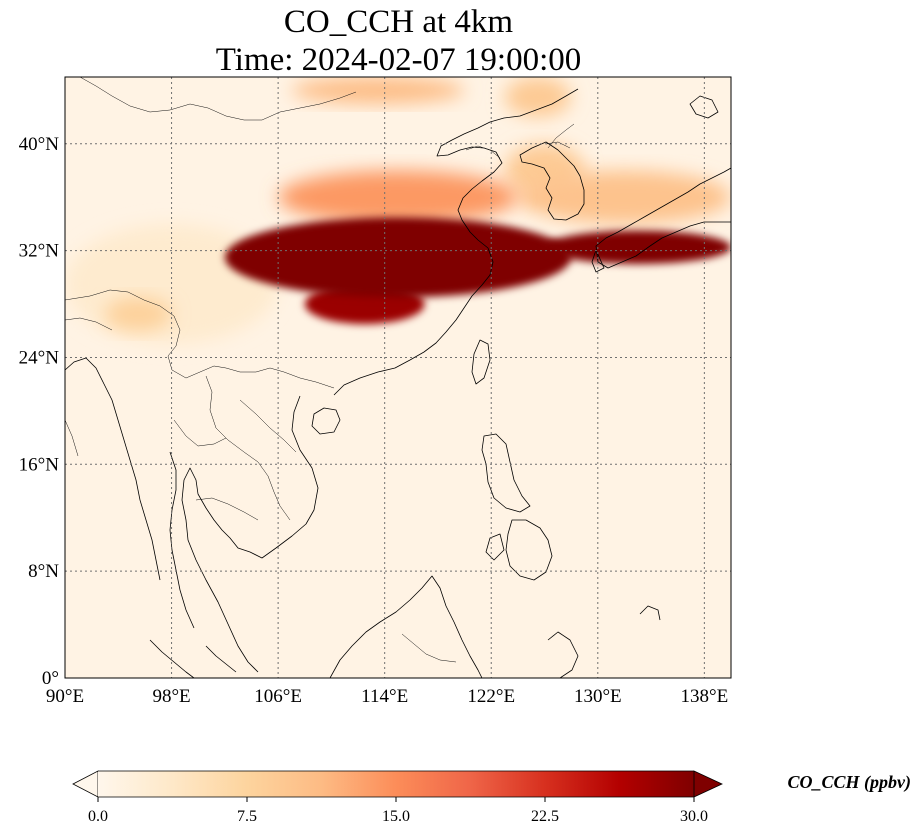 Image resolution: width=921 pixels, height=836 pixels. What do you see at coordinates (384, 696) in the screenshot?
I see `x-tick-label: 114°E` at bounding box center [384, 696].